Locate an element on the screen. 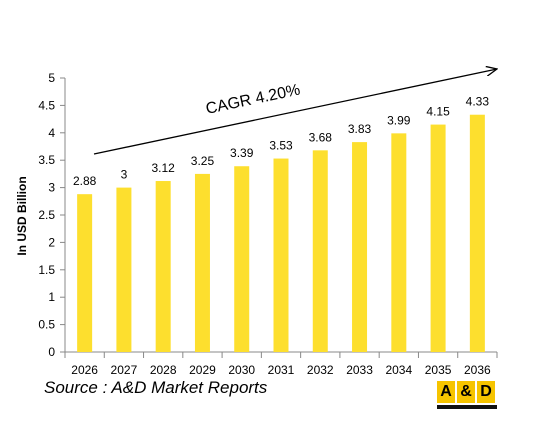 The height and width of the screenshot is (437, 537). x-tick-label: 2034 is located at coordinates (398, 370).